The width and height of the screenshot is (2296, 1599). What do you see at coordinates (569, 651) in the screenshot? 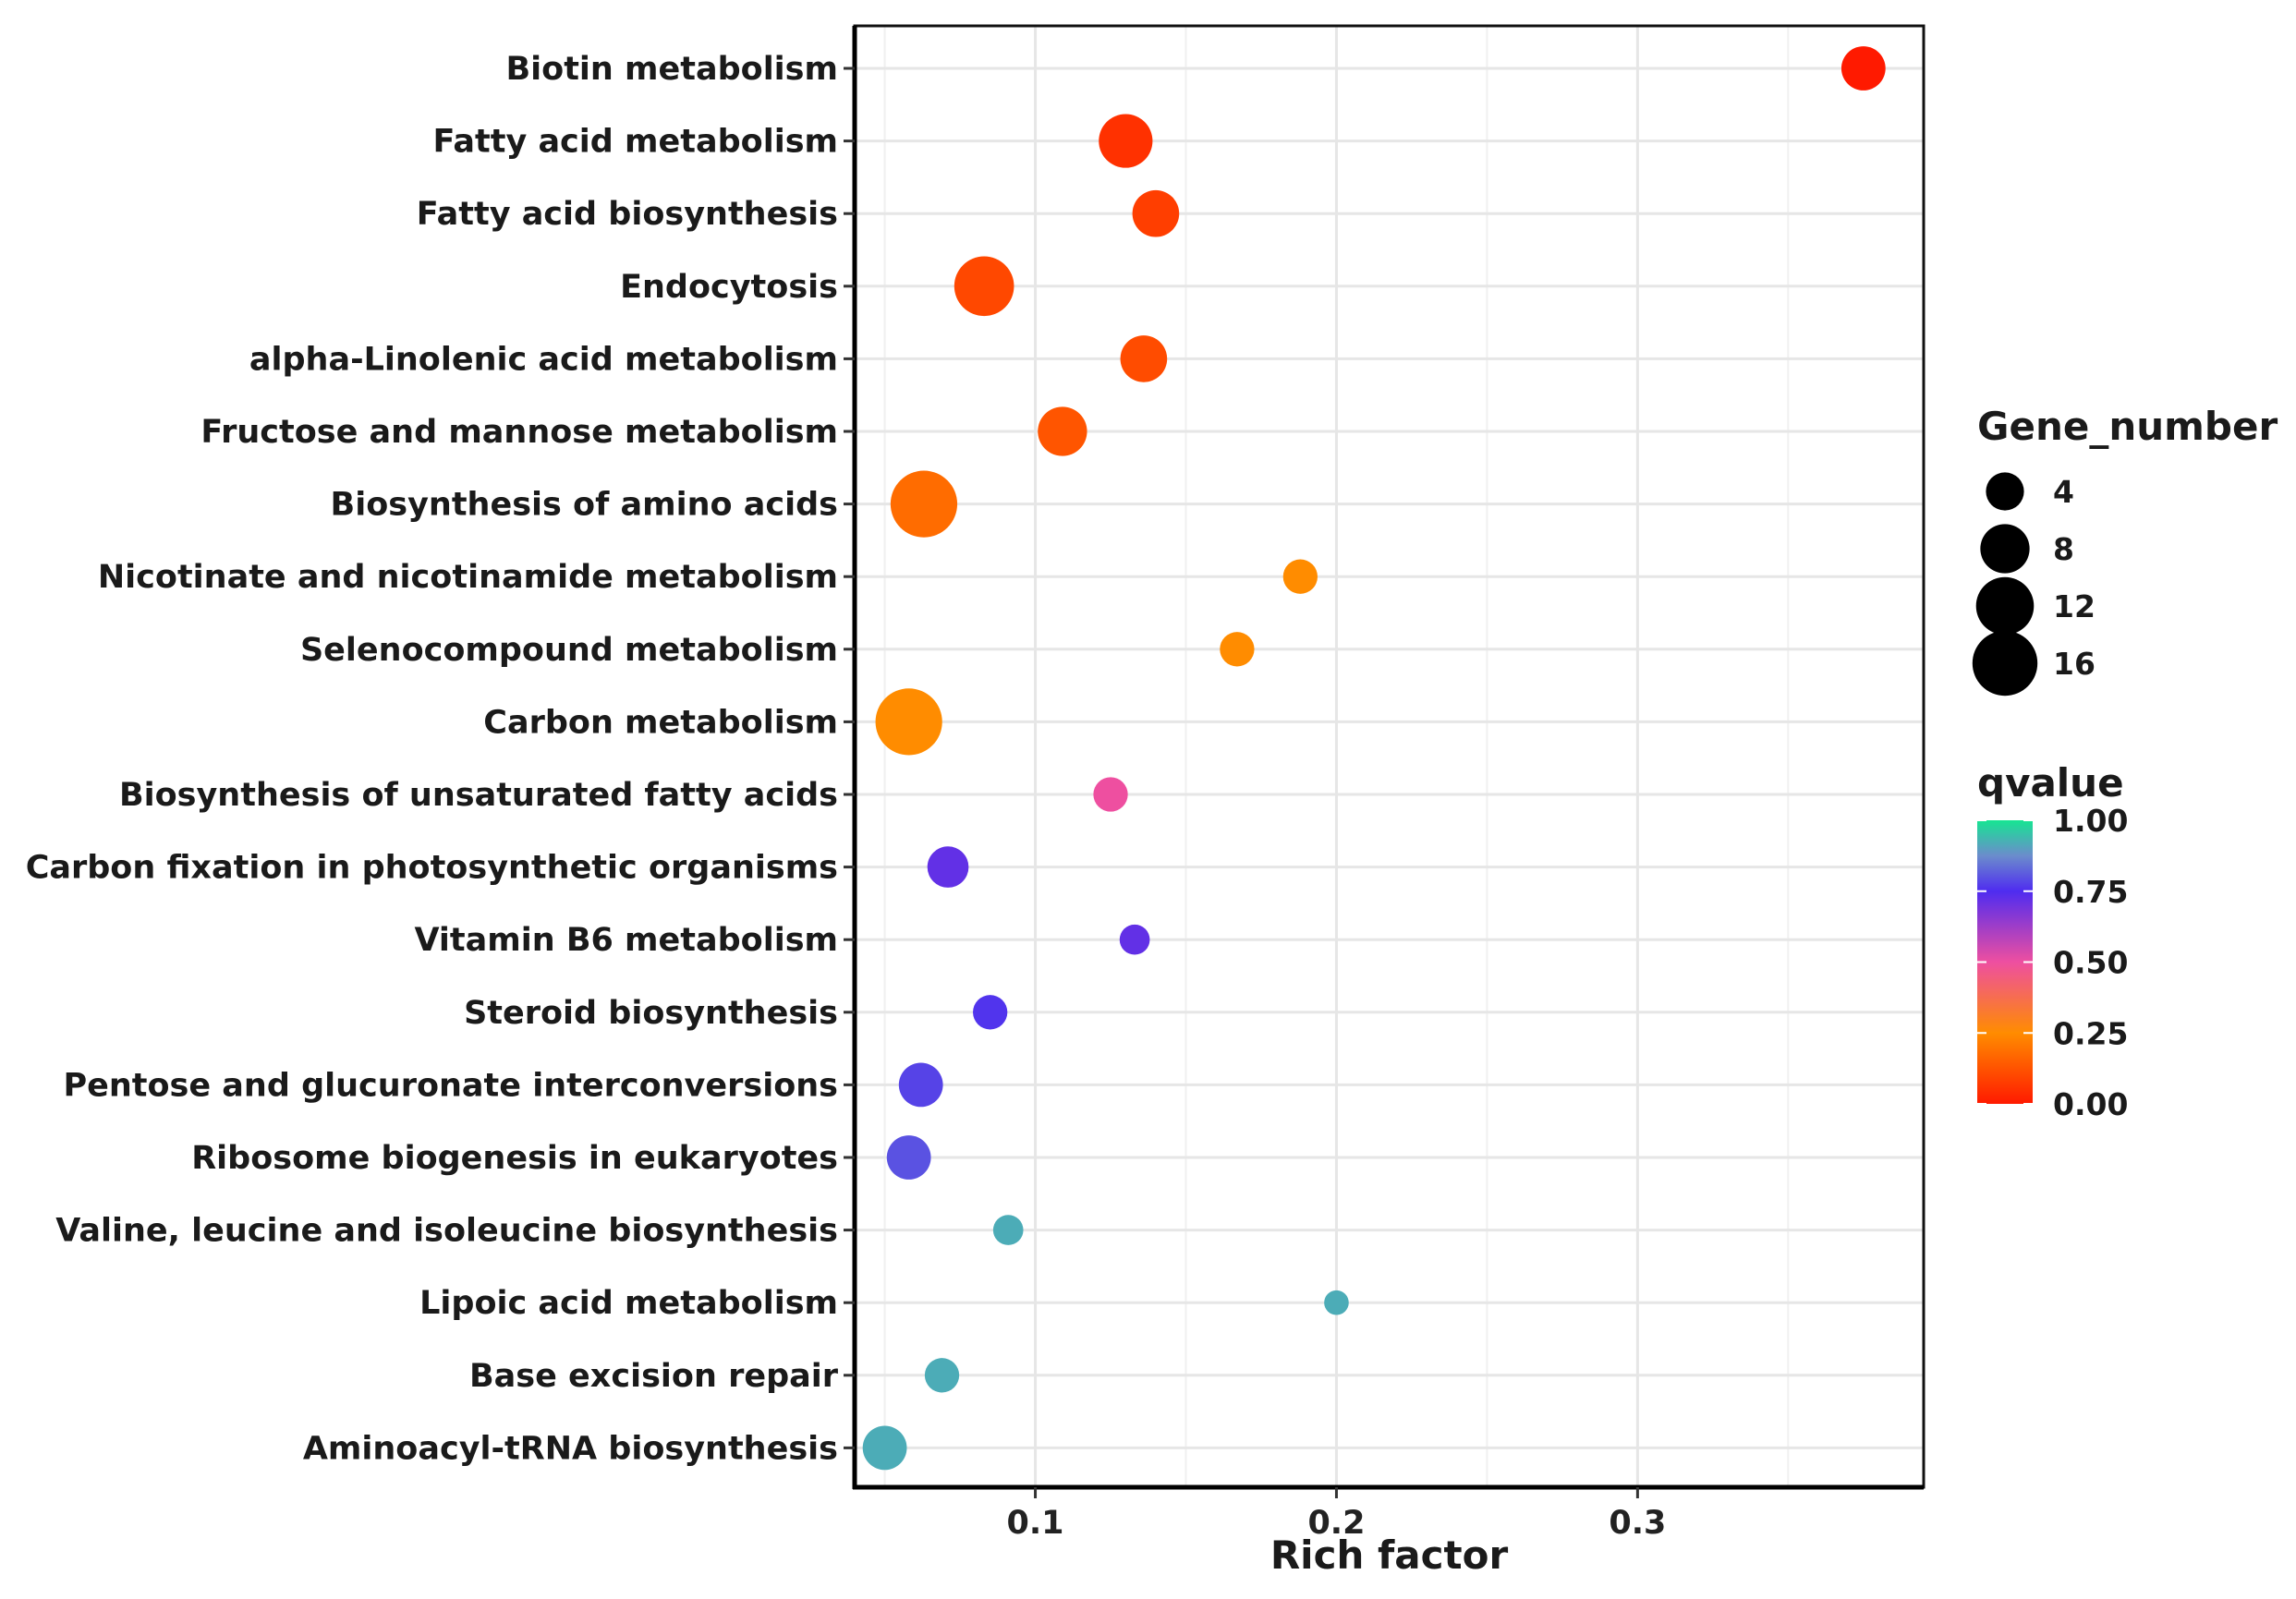
I see `category-label: Selenocompound metabolism` at bounding box center [569, 651].